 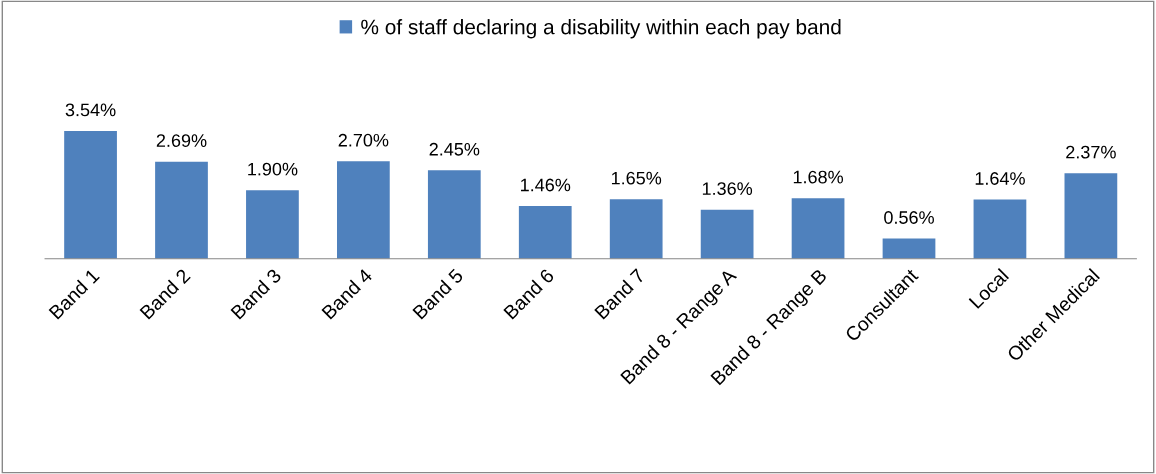 What do you see at coordinates (181, 140) in the screenshot?
I see `data-label: 2.69%` at bounding box center [181, 140].